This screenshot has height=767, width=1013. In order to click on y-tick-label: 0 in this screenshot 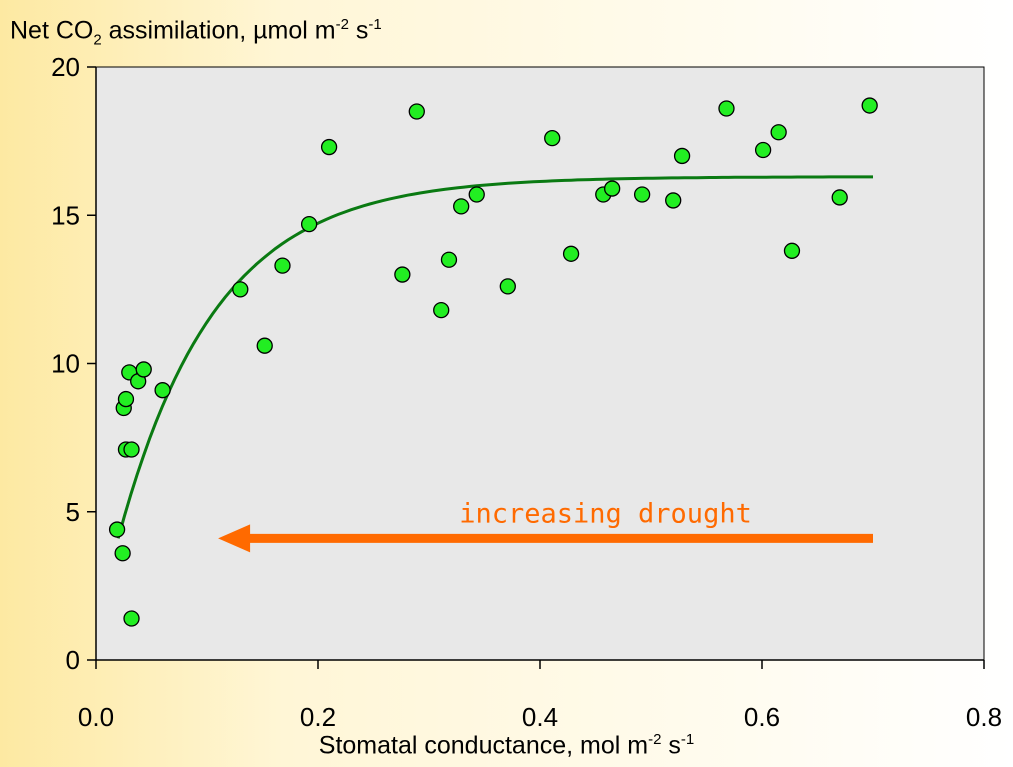, I will do `click(73, 660)`.